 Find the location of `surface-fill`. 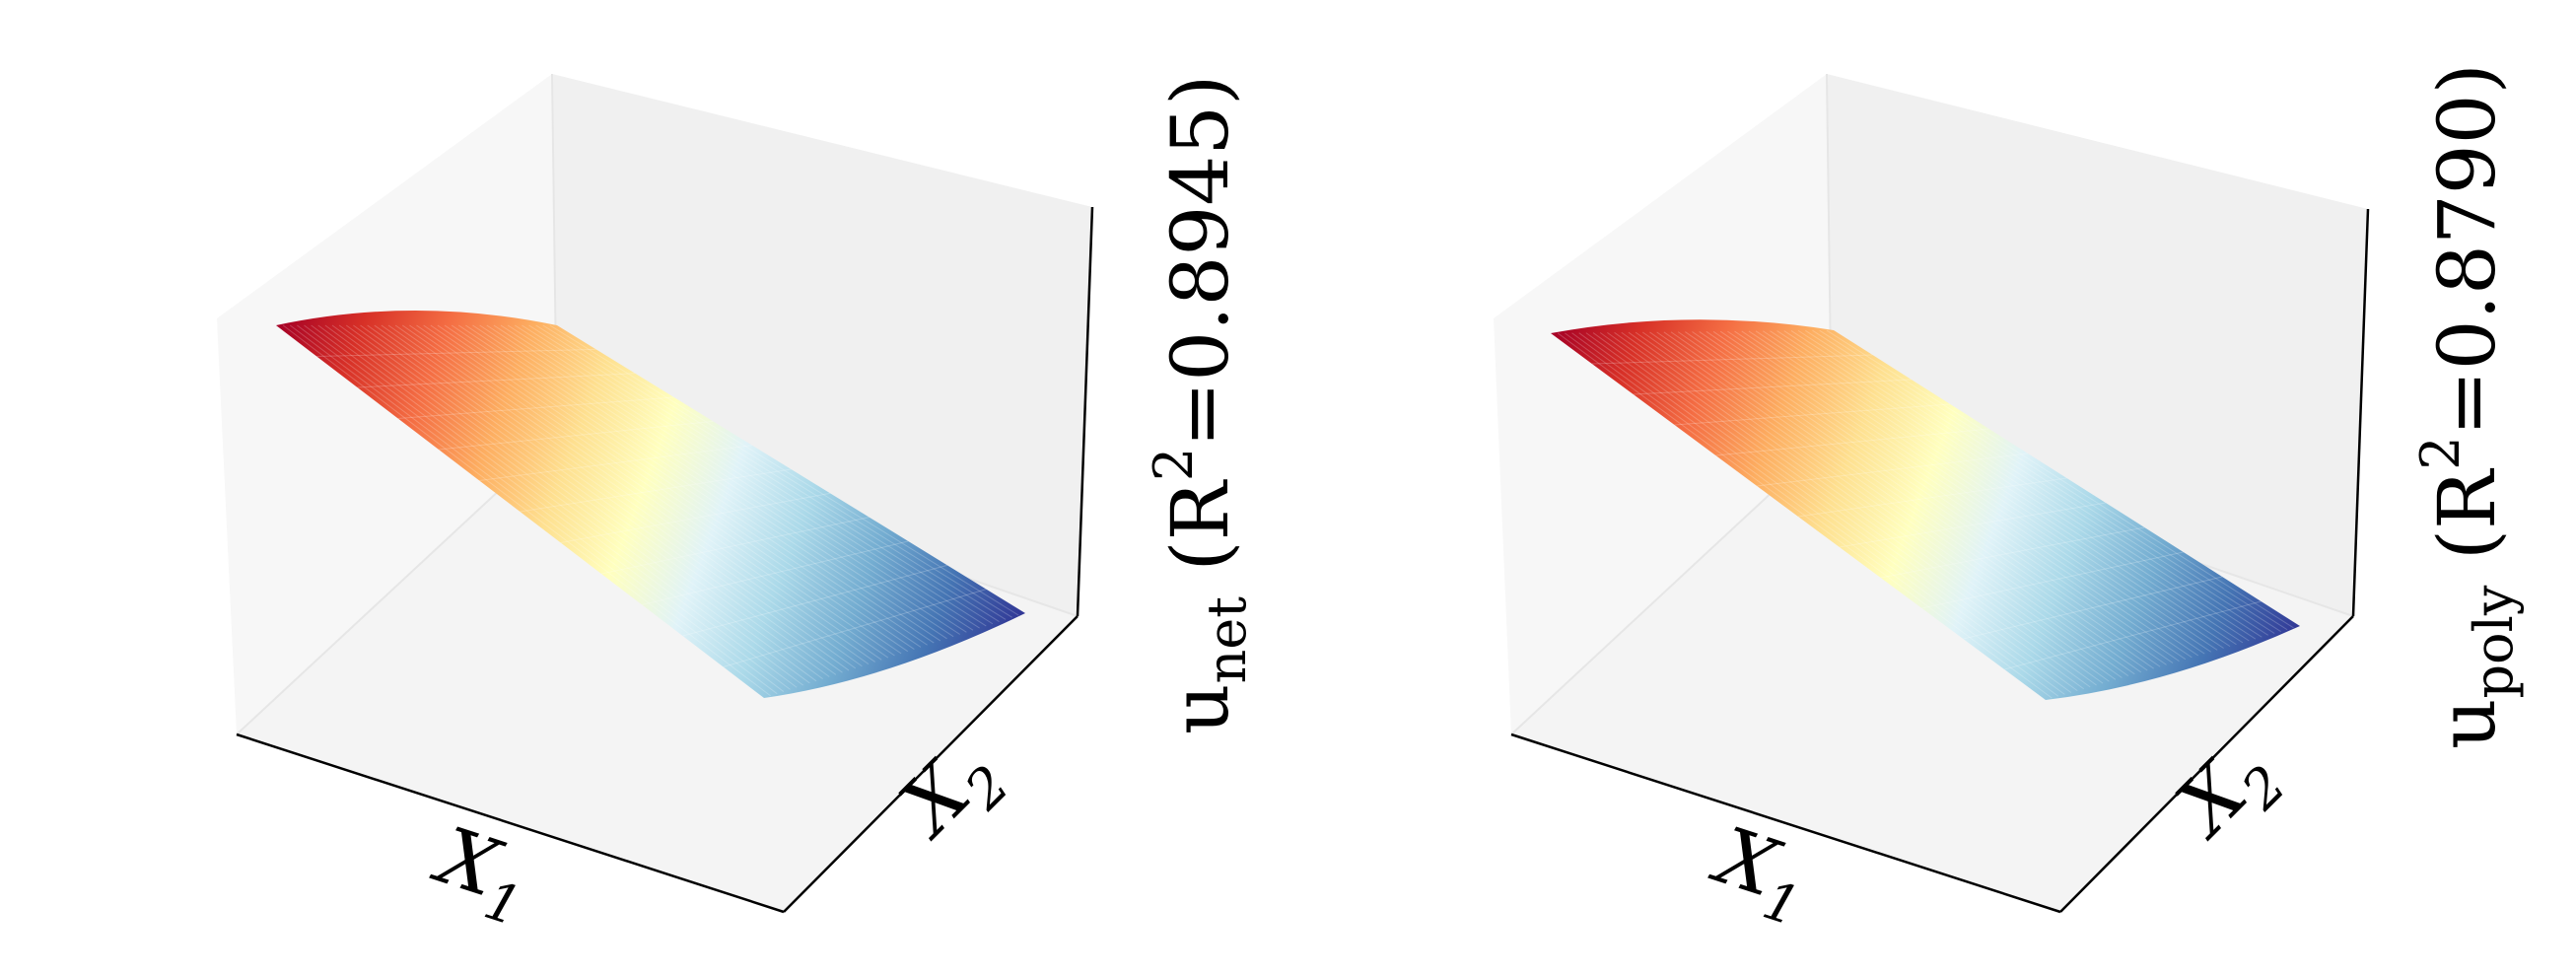

surface-fill is located at coordinates (650, 505).